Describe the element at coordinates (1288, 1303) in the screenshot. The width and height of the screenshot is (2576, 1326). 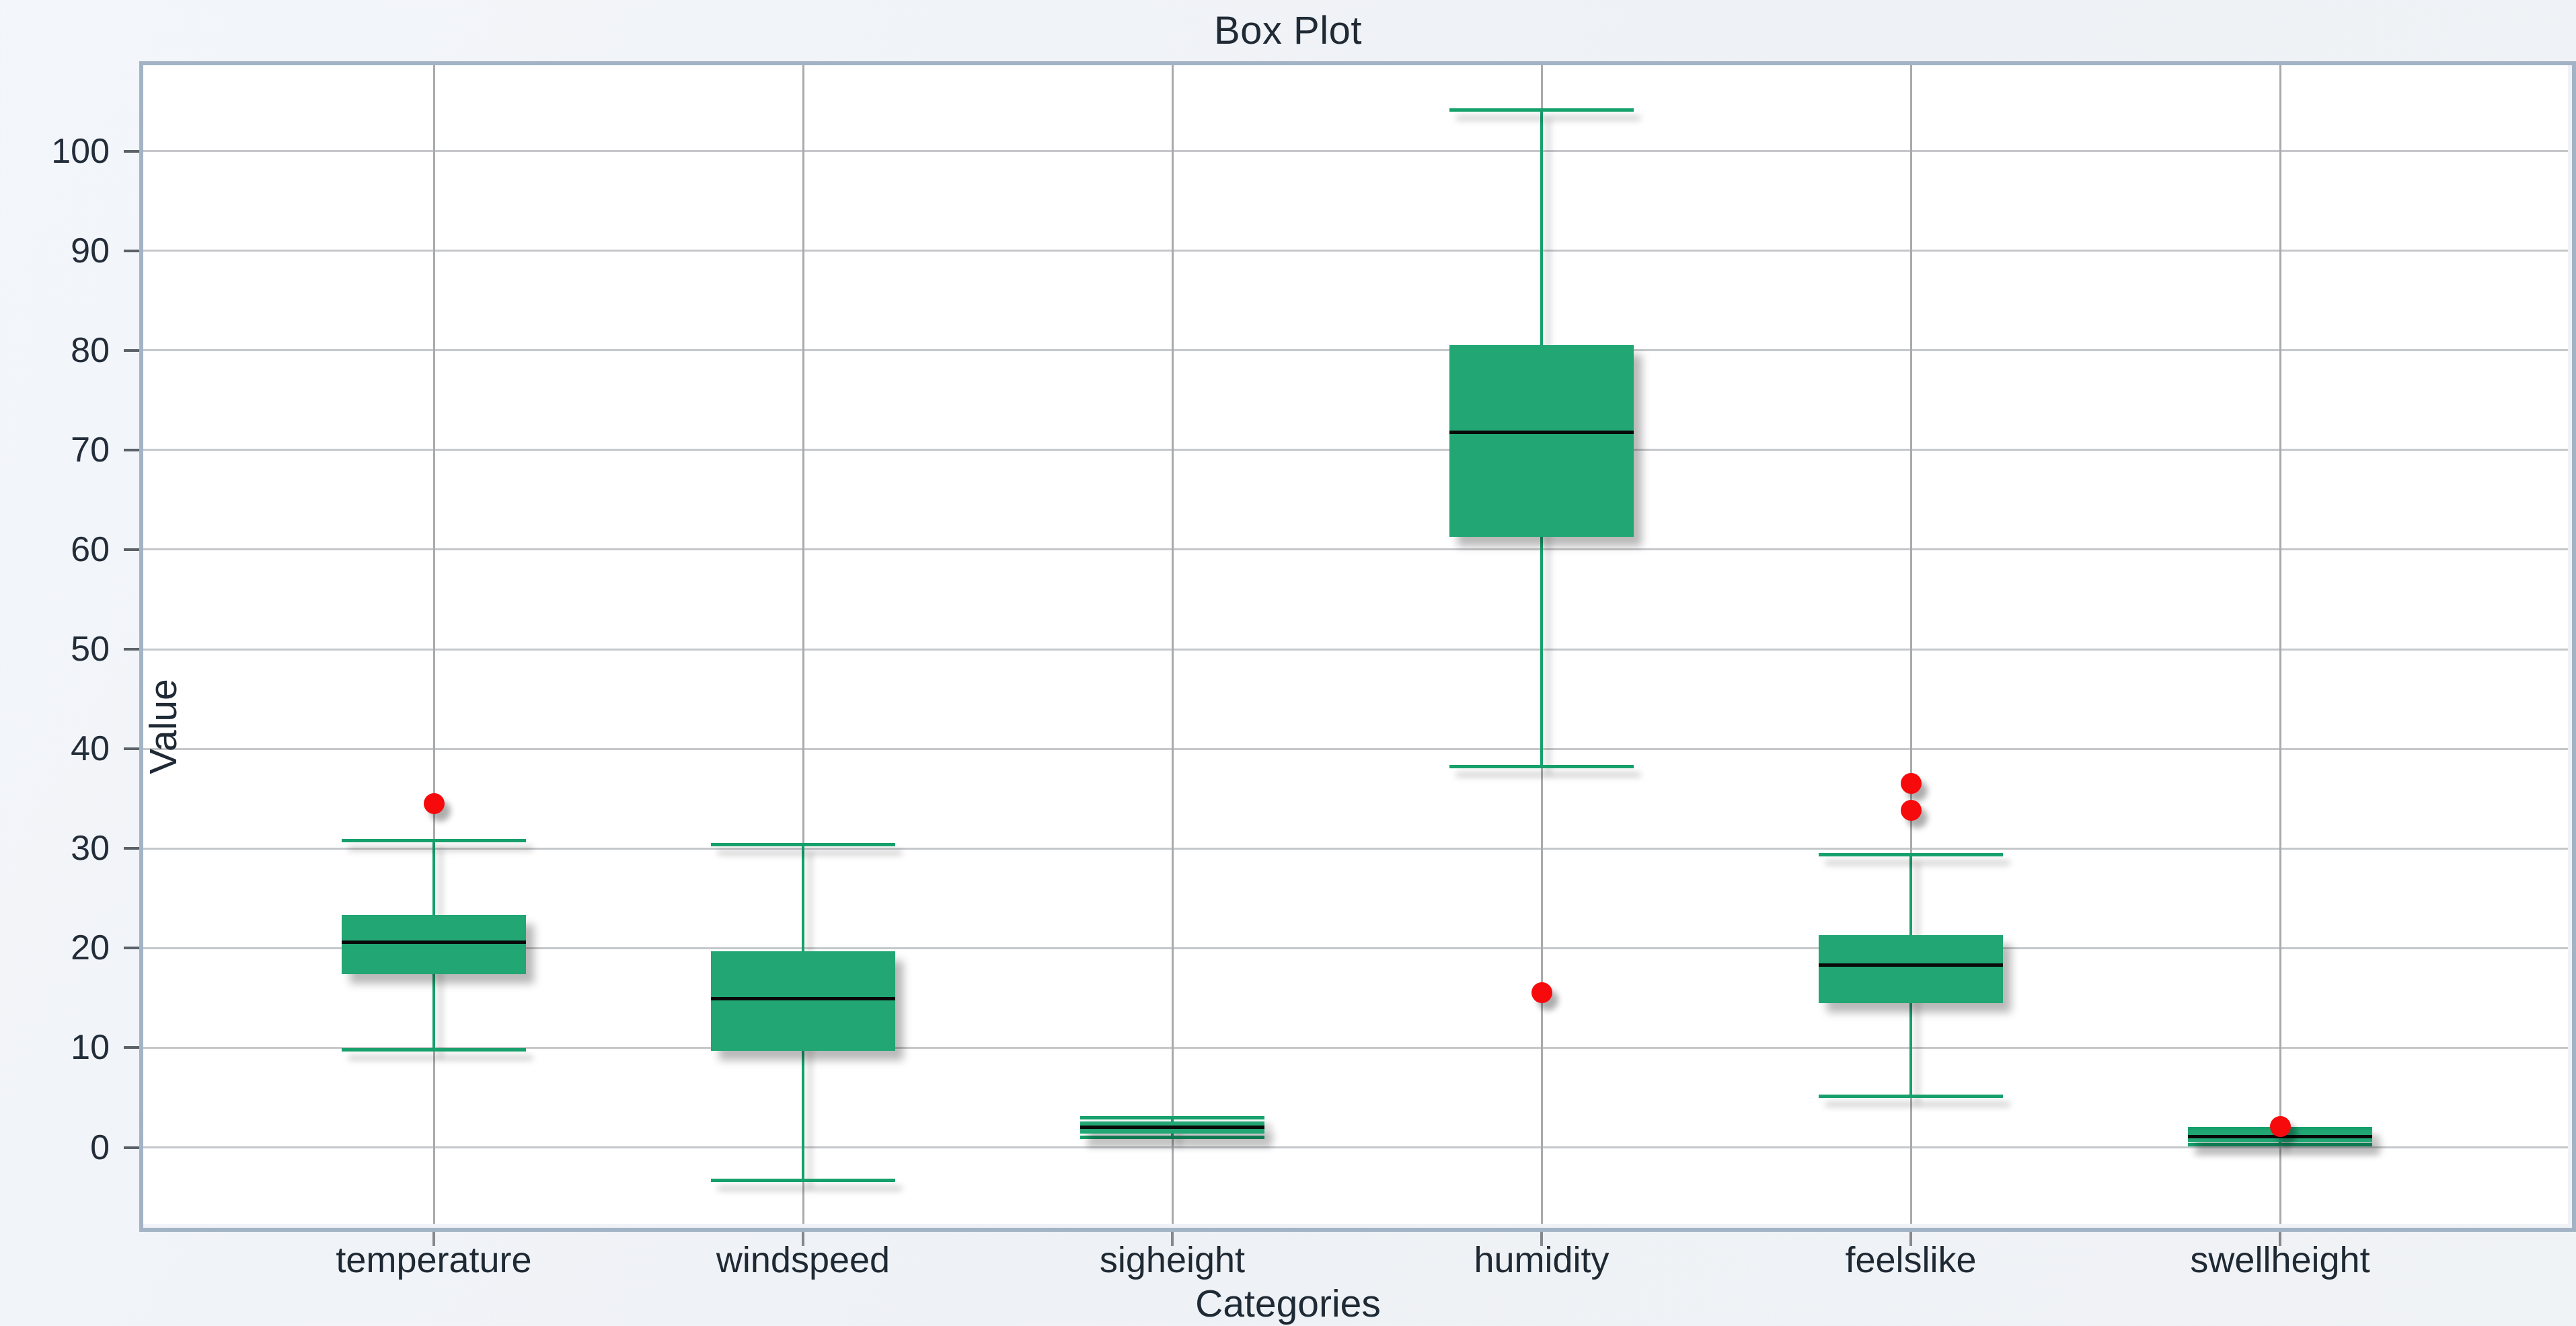
I see `x-axis-title: Categories` at that location.